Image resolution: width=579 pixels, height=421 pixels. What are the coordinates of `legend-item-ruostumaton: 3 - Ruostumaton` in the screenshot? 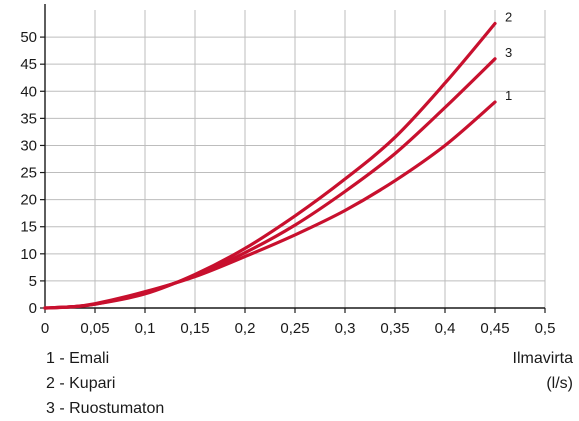 It's located at (105, 408).